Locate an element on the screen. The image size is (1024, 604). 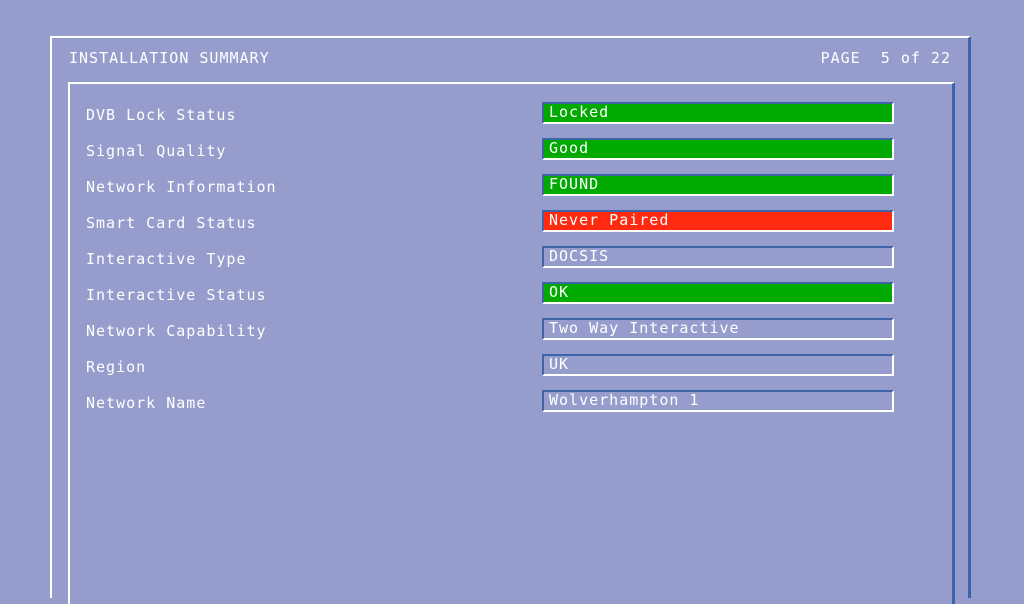
status-value: UK is located at coordinates (718, 365).